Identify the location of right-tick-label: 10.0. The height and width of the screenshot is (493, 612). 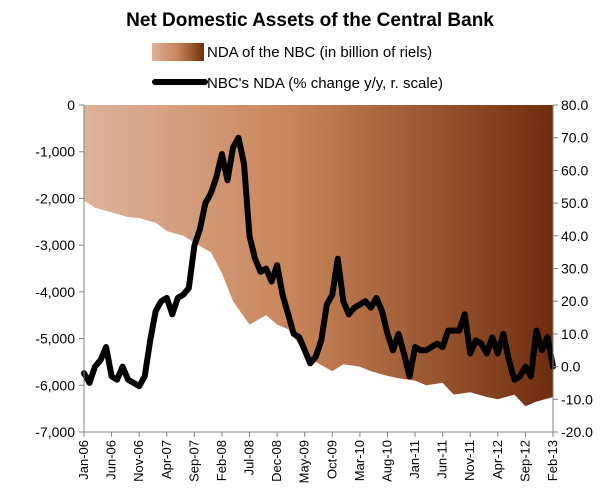
(574, 334).